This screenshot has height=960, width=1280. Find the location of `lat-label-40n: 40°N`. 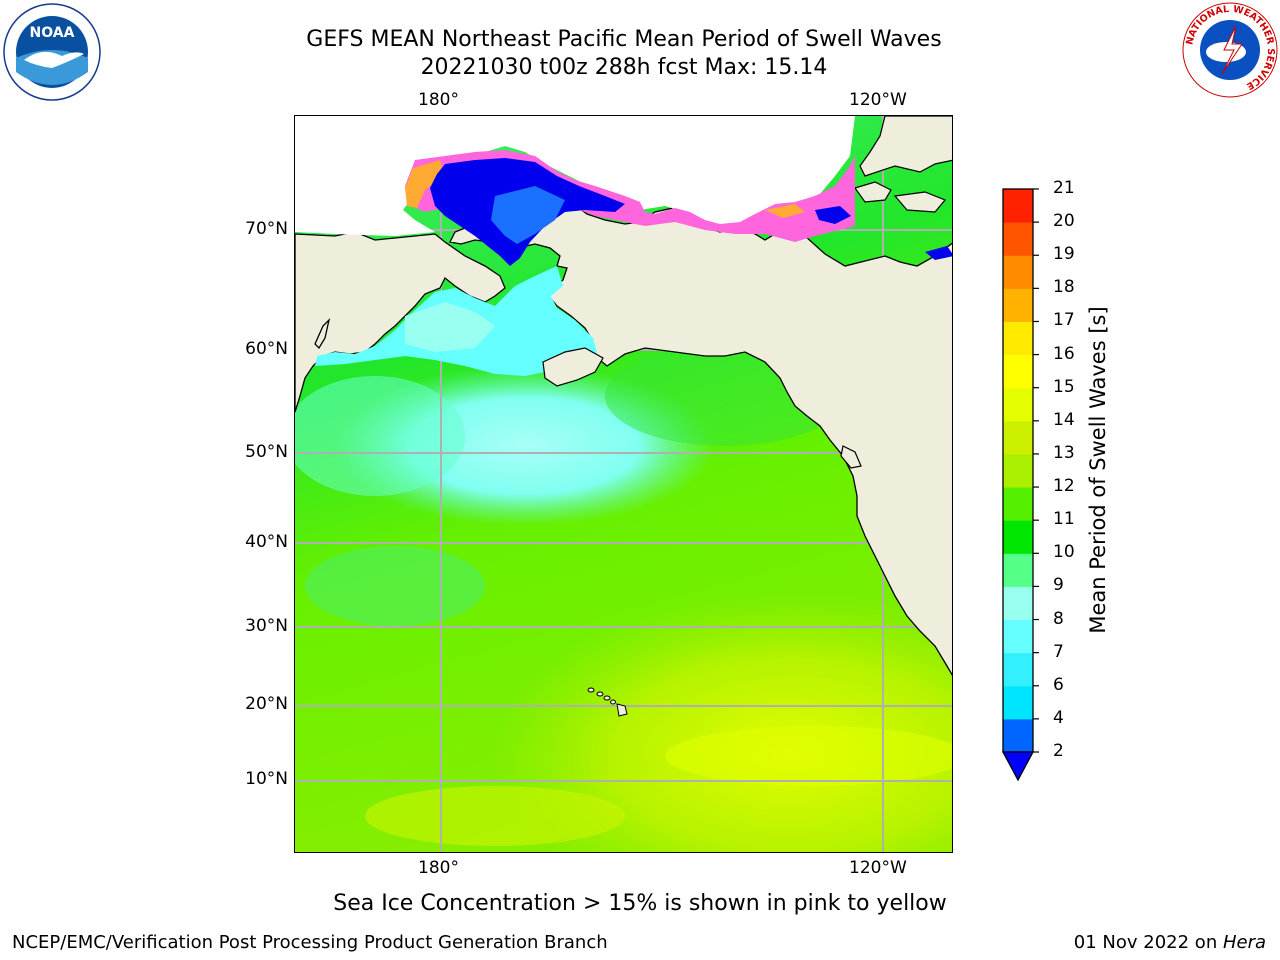

lat-label-40n: 40°N is located at coordinates (266, 542).